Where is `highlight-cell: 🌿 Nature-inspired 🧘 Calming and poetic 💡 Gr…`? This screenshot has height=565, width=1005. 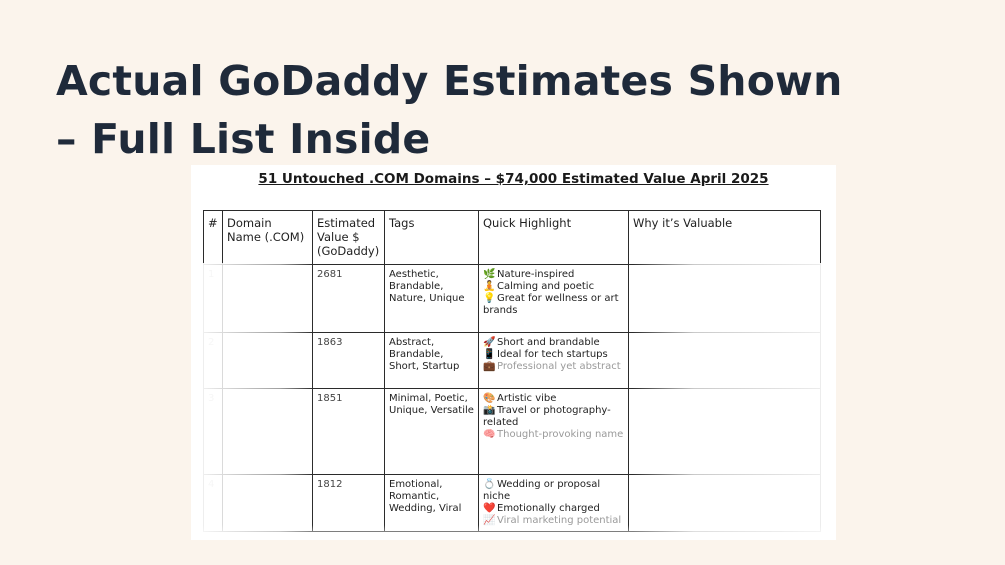 highlight-cell: 🌿 Nature-inspired 🧘 Calming and poetic 💡 Gr… is located at coordinates (553, 298).